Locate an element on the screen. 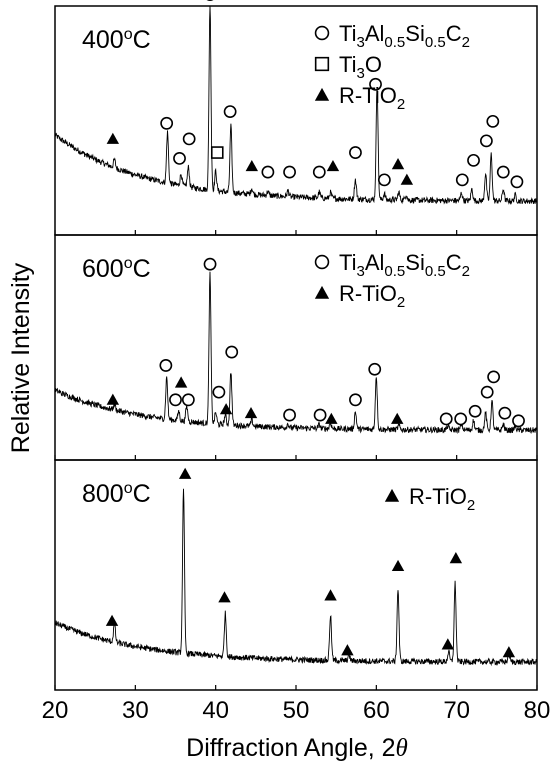  x-axis-label: Diffraction Angle, 2θ is located at coordinates (297, 748).